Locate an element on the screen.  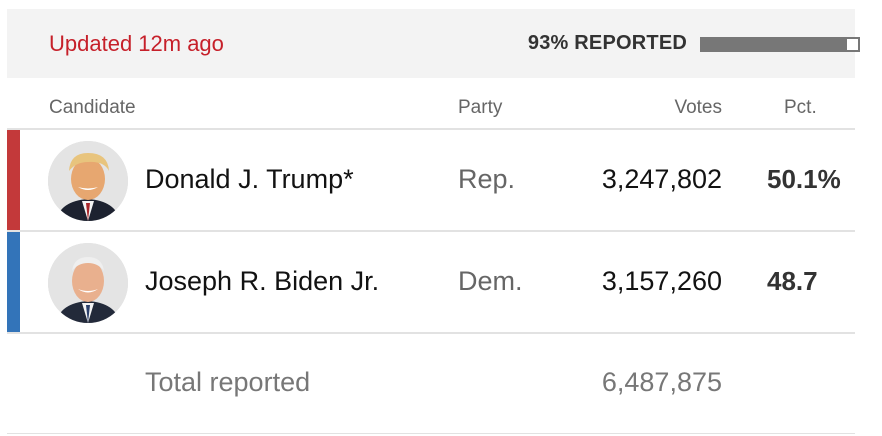
column-header-candidate: Candidate is located at coordinates (92, 107).